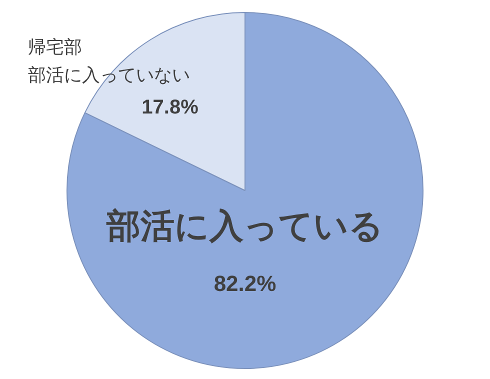  Describe the element at coordinates (109, 74) in the screenshot. I see `slice-label: 部活に入っていない` at that location.